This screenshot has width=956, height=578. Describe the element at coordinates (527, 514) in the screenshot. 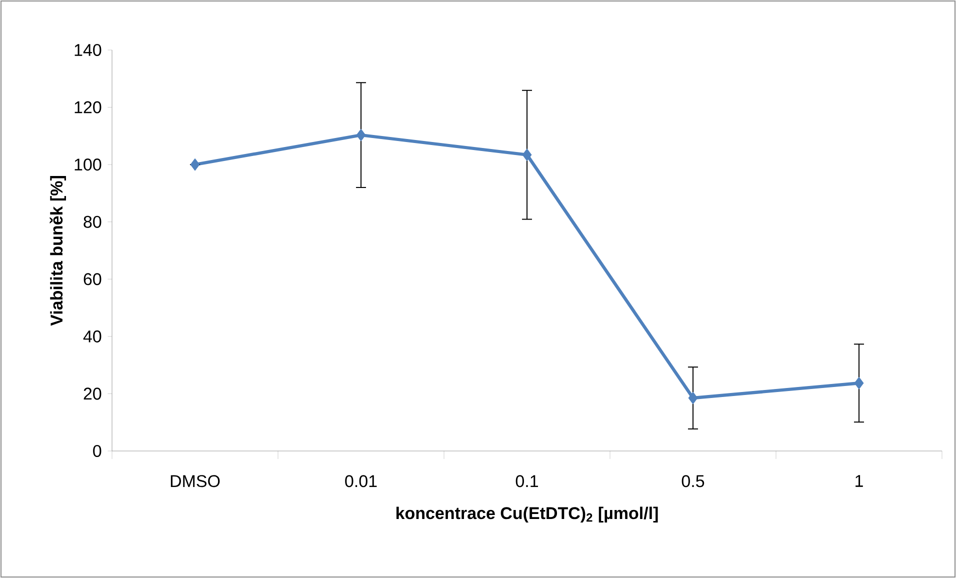

I see `x-axis-title: koncentrace Cu(EtDTC)$_{2}$ [µmol/l]` at that location.